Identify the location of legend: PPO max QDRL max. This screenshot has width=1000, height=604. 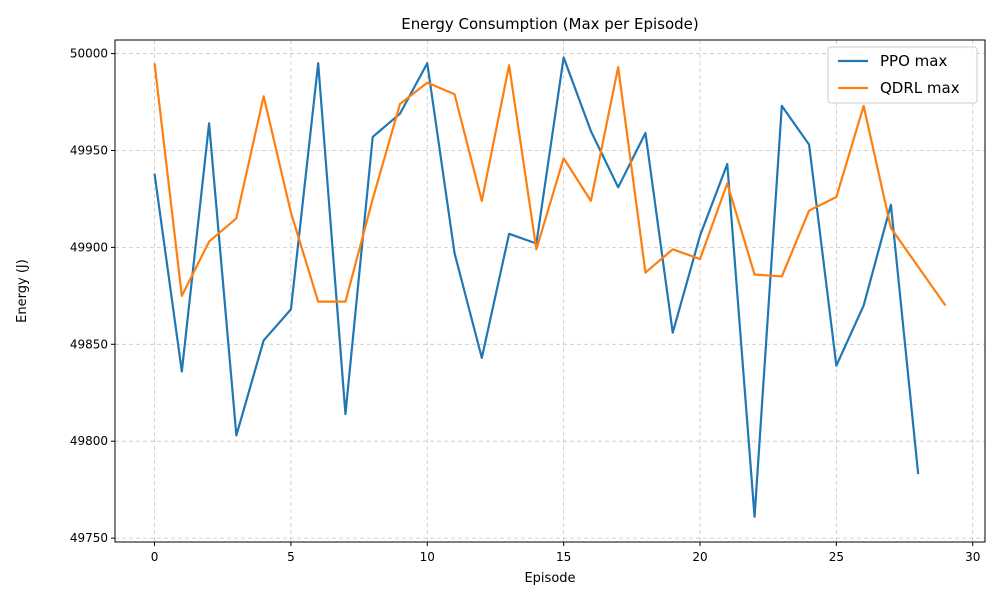
(902, 75).